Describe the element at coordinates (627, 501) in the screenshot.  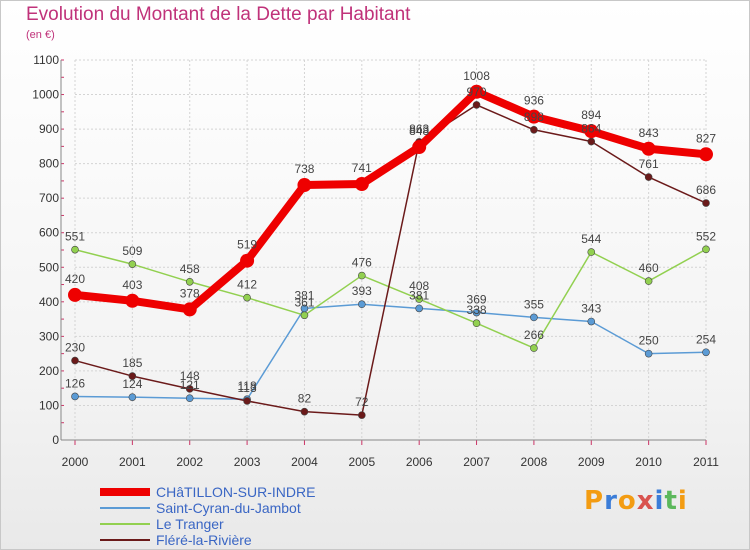
I see `logo-letter: o` at that location.